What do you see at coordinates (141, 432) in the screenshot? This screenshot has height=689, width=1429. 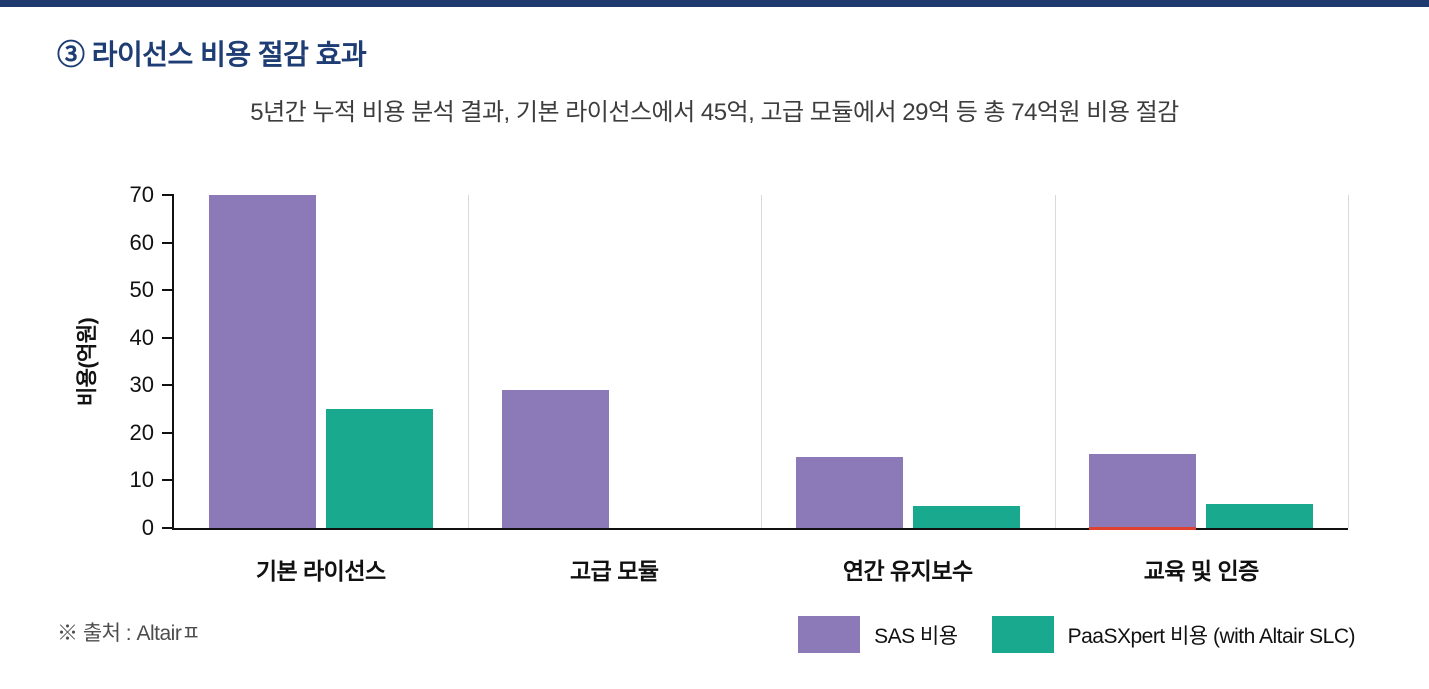 I see `y-tick-label: 20` at bounding box center [141, 432].